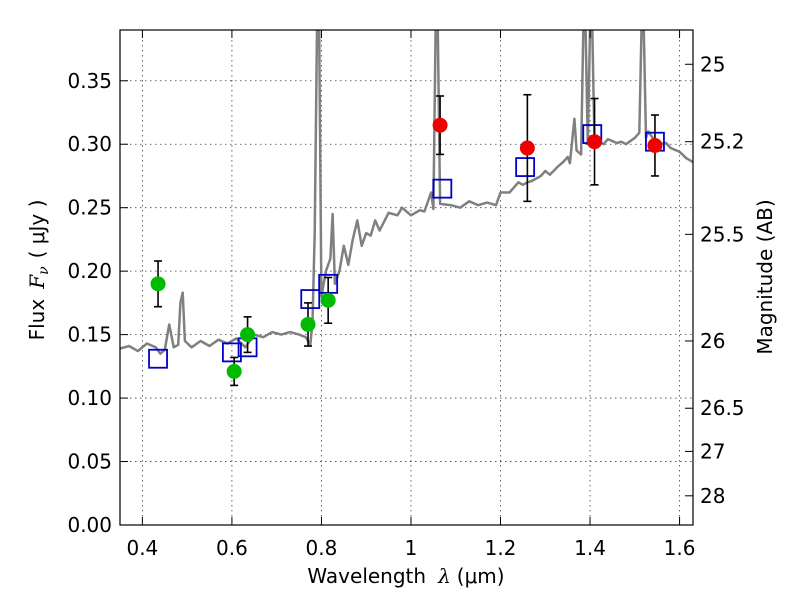 Image resolution: width=800 pixels, height=600 pixels. What do you see at coordinates (142, 548) in the screenshot?
I see `x-tick-label: 0.4` at bounding box center [142, 548].